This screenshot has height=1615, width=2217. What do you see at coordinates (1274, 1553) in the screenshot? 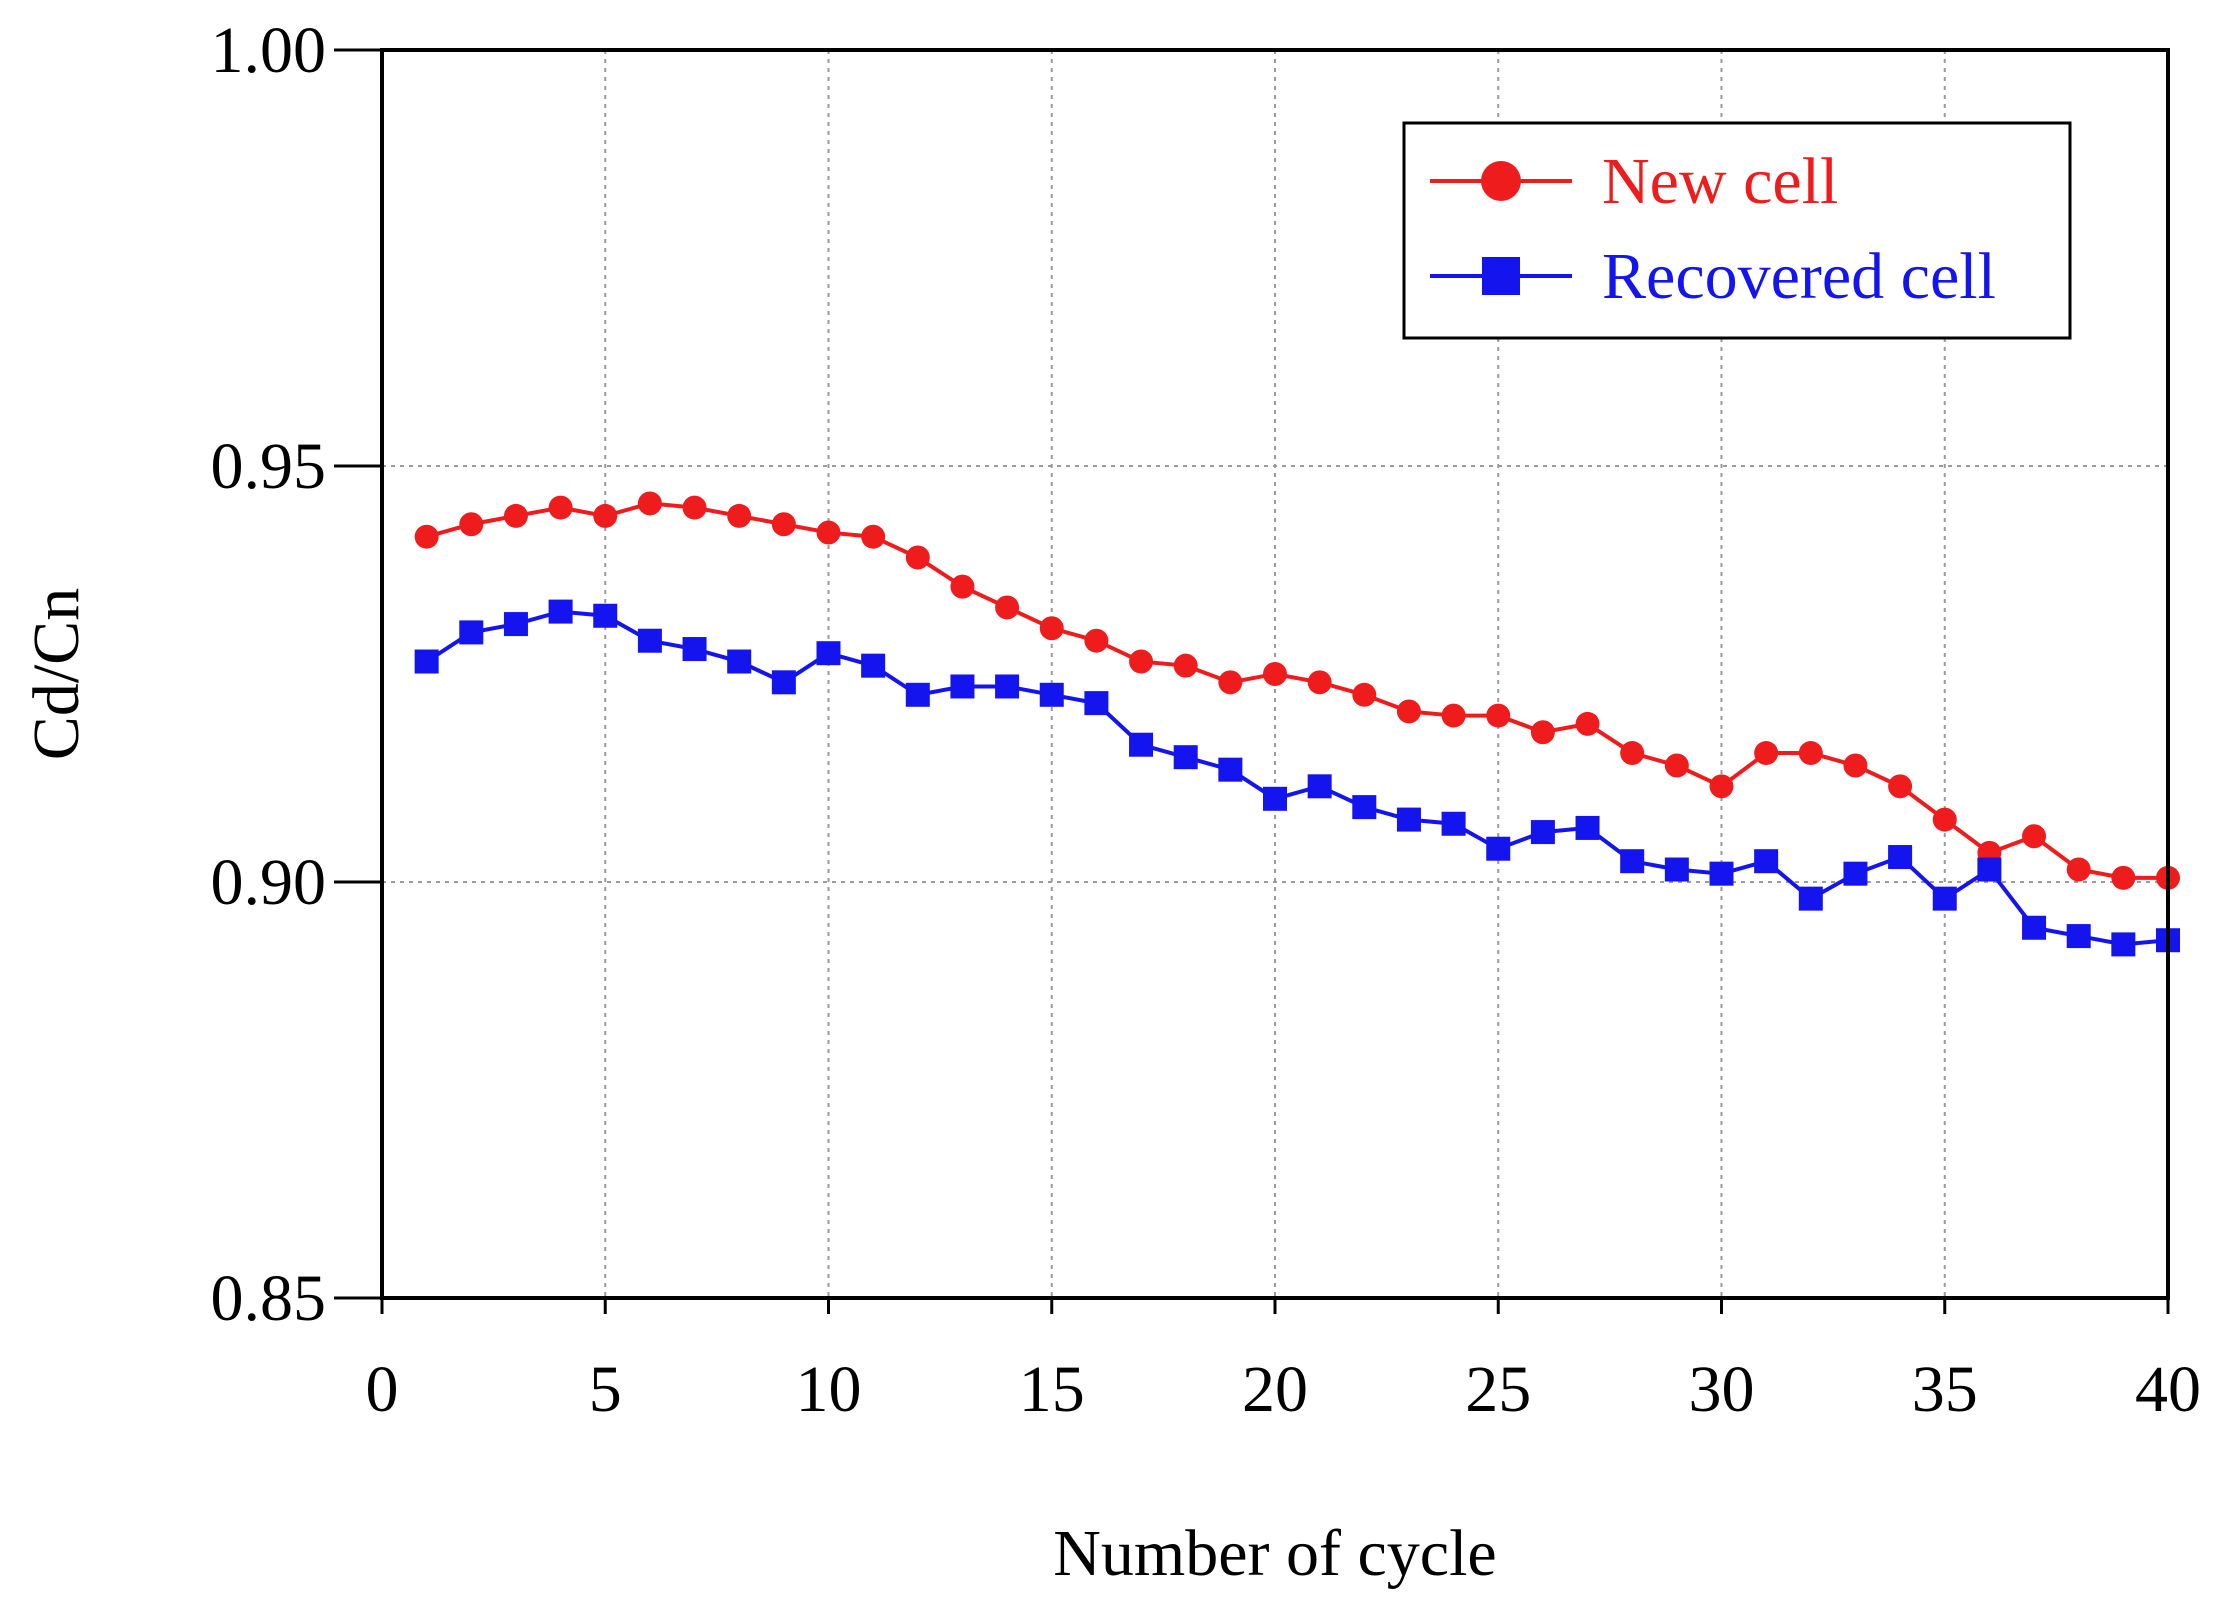
I see `x-axis-label: Number of cycle` at bounding box center [1274, 1553].